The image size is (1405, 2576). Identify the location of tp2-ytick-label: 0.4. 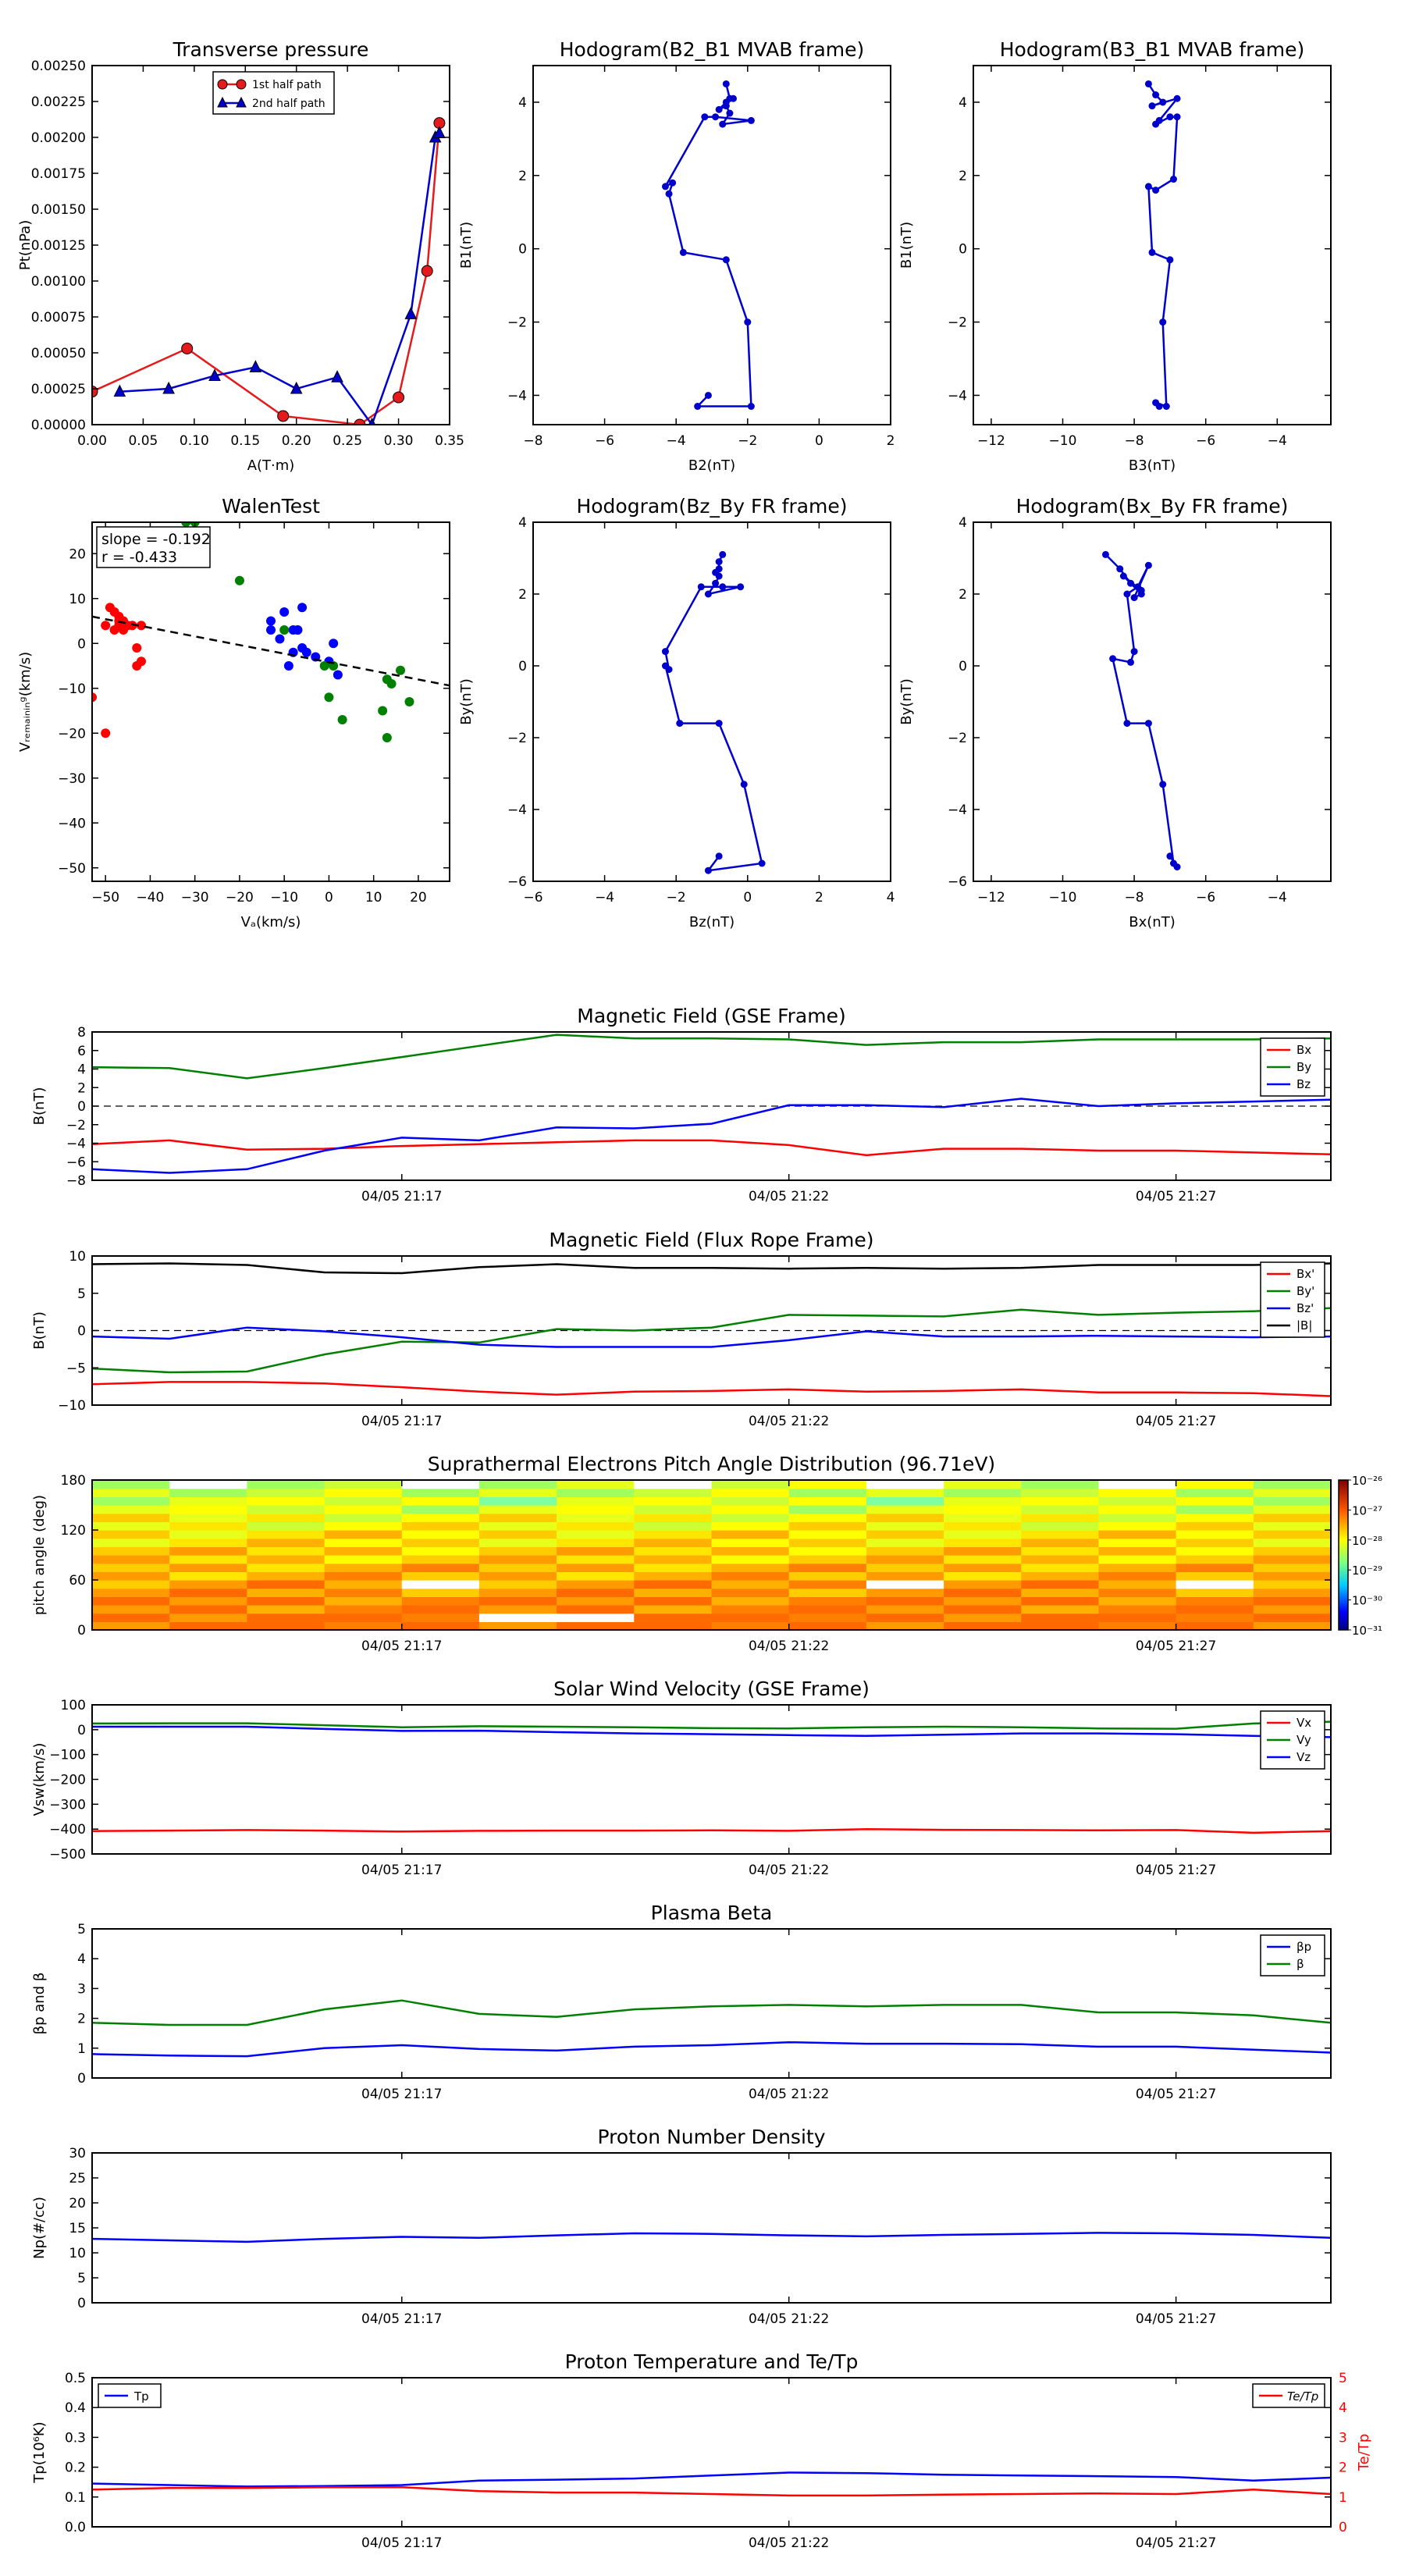
(76, 2408).